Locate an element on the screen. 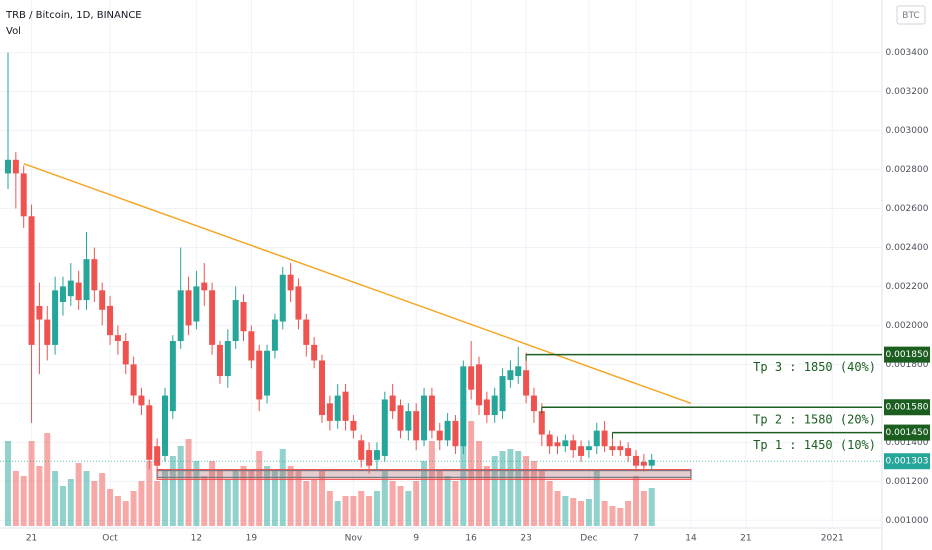  x-tick-label: 21 is located at coordinates (745, 539).